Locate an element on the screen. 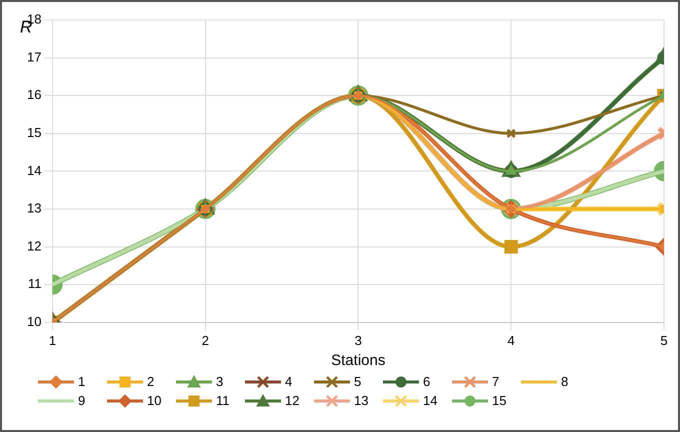 Image resolution: width=680 pixels, height=432 pixels. legend-label: 9 is located at coordinates (82, 400).